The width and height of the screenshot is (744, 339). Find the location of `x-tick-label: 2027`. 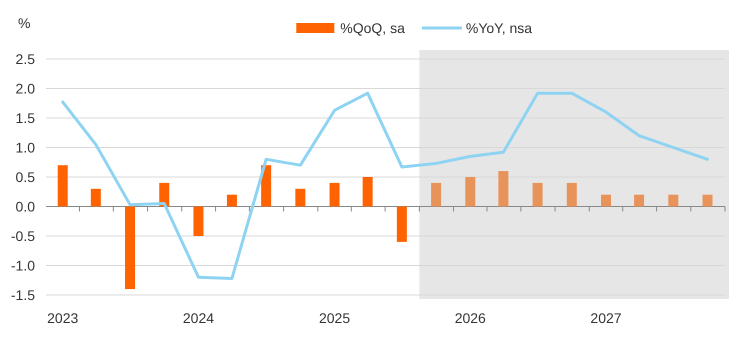

x-tick-label: 2027 is located at coordinates (606, 318).